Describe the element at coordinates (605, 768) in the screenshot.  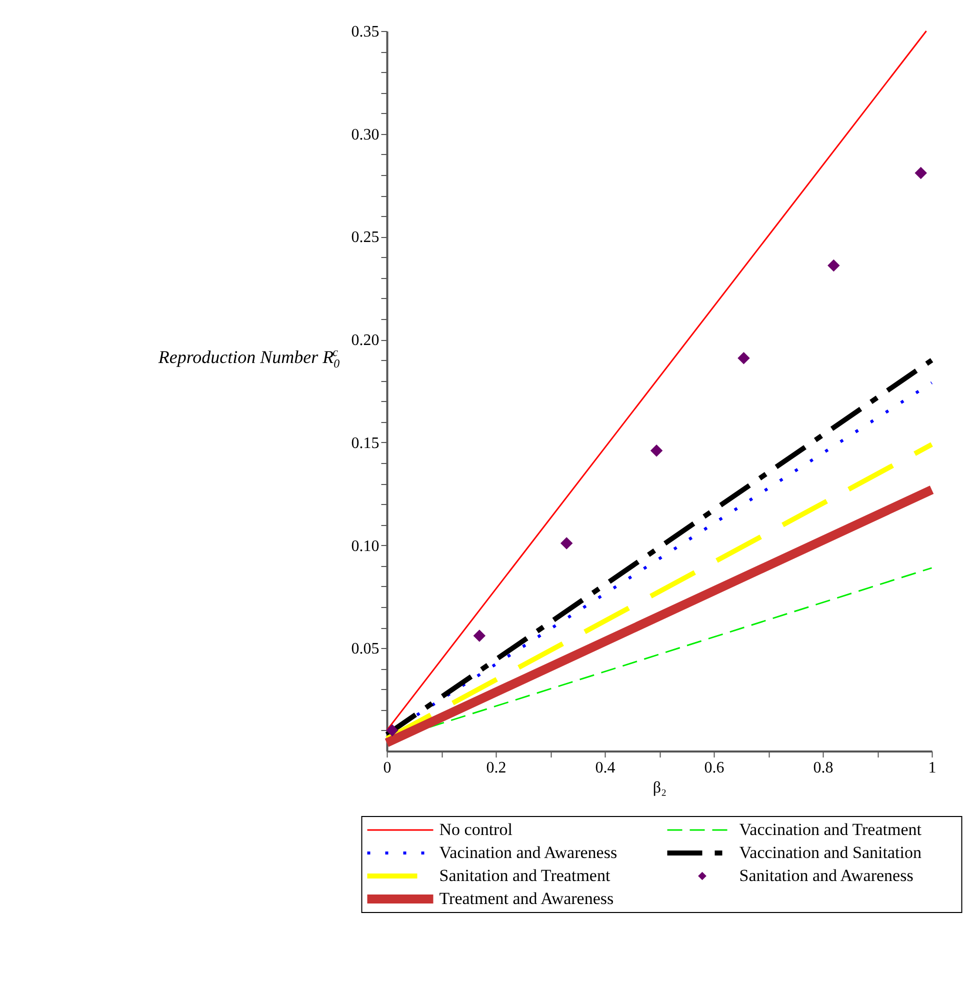
I see `x-tick-label: 0.4` at that location.